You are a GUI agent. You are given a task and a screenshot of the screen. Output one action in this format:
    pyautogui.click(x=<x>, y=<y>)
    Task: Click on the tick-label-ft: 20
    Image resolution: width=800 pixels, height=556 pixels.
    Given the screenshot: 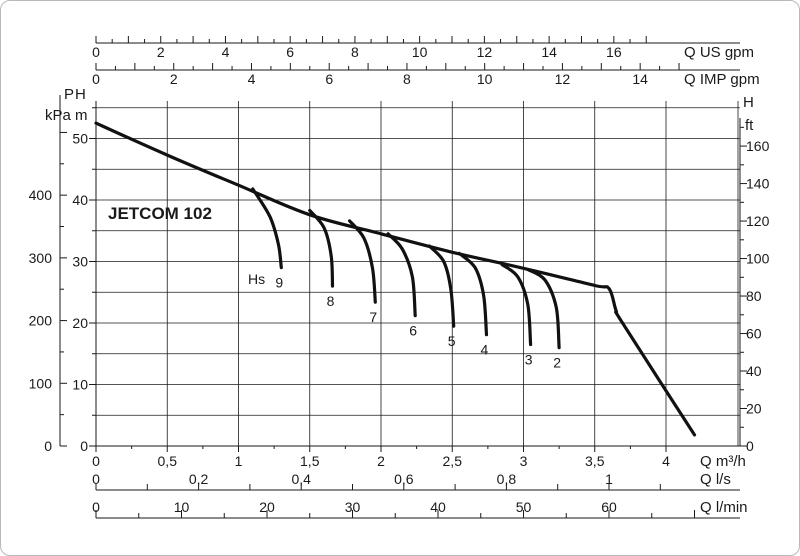 What is the action you would take?
    pyautogui.click(x=754, y=409)
    